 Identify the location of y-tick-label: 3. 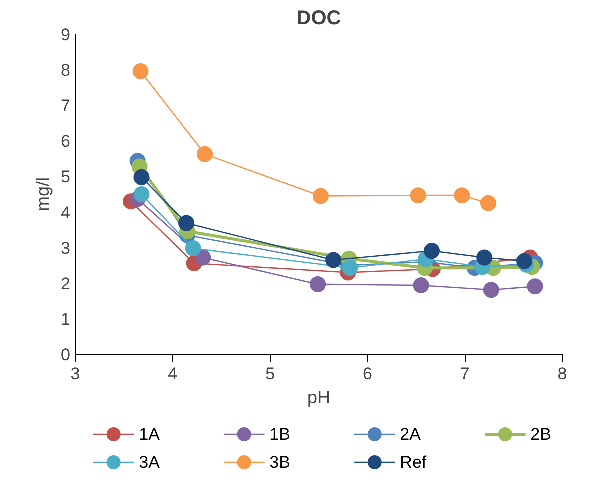
(66, 248).